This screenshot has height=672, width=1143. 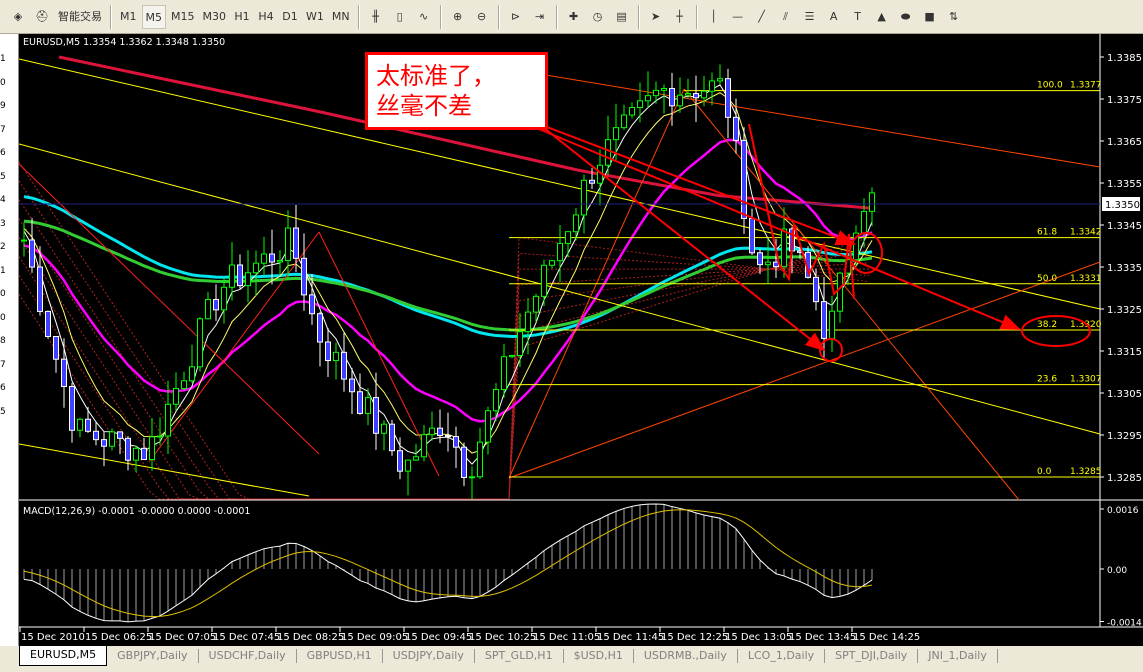 What do you see at coordinates (833, 16) in the screenshot?
I see `text-icon: A` at bounding box center [833, 16].